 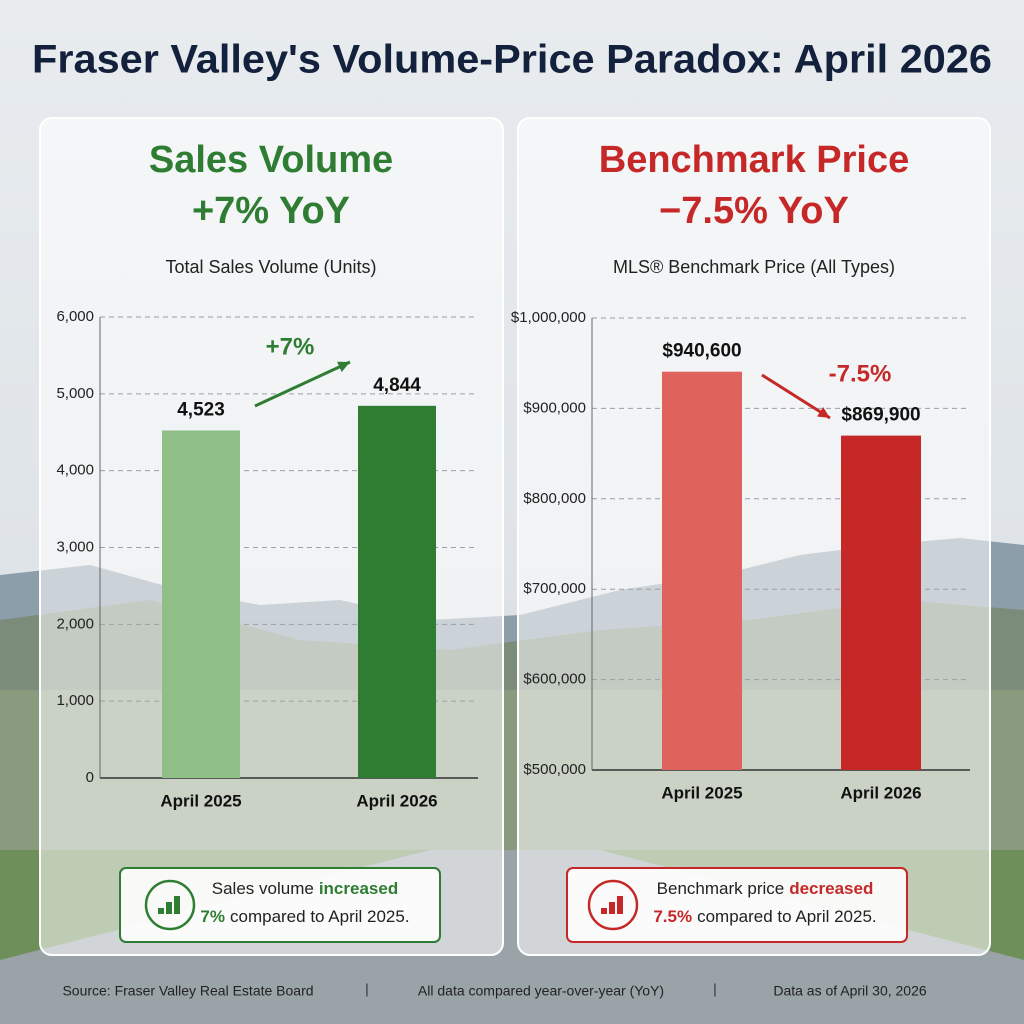 I want to click on chart-subtitle: −7.5% YoY, so click(x=754, y=211).